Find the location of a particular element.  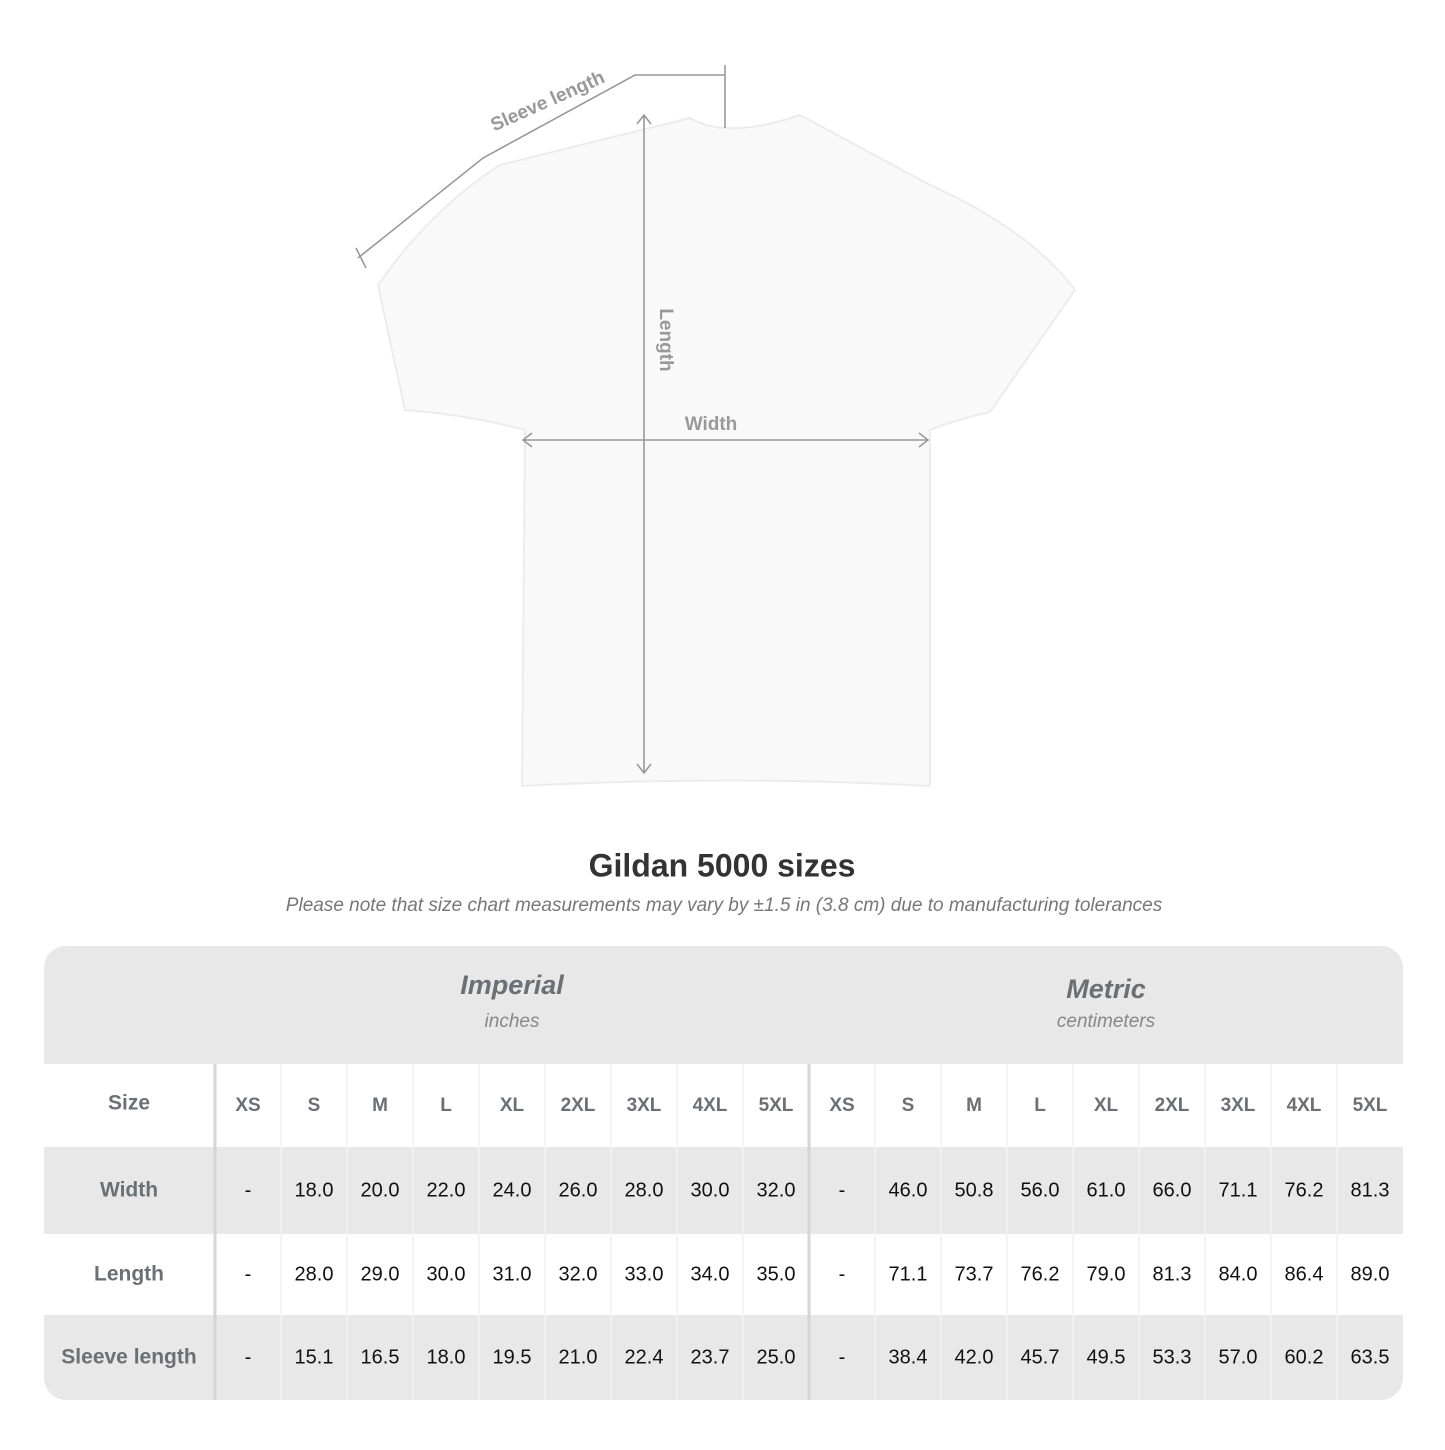

cell-value: 84.0 is located at coordinates (1238, 1274).